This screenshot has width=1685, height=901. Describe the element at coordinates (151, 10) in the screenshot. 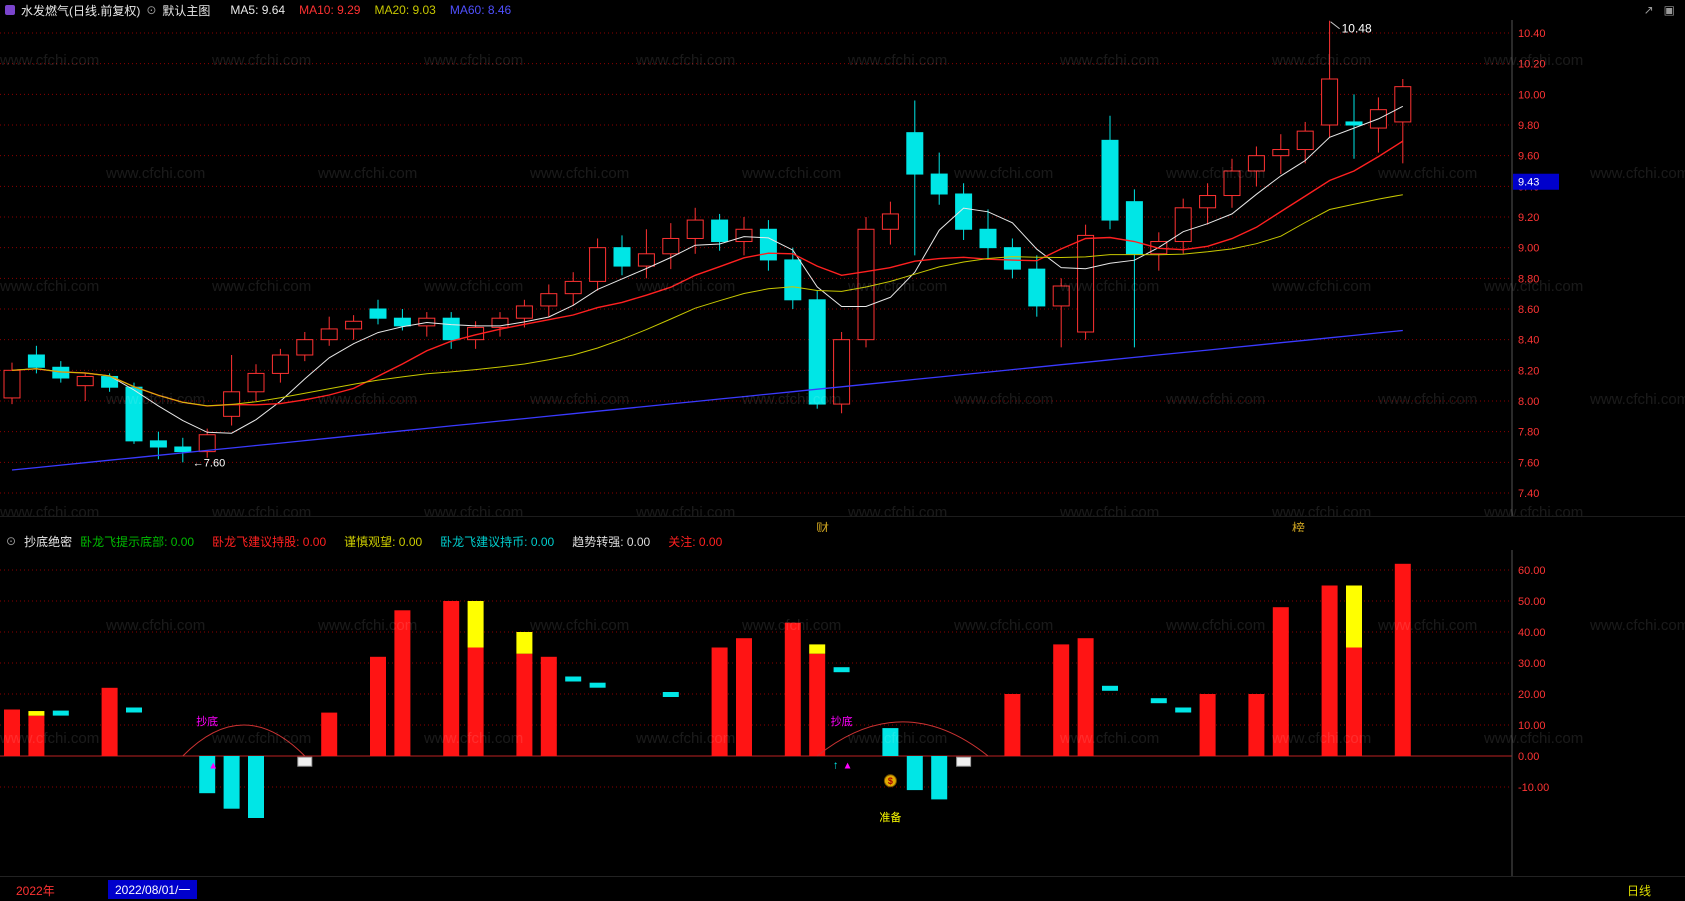

I see `chart-style-icon: ⊙` at that location.